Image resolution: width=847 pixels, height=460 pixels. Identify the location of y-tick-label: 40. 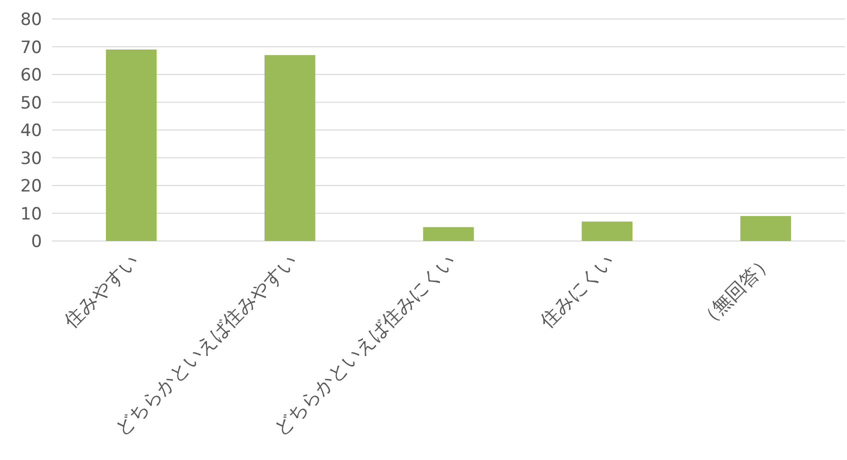
(31, 131).